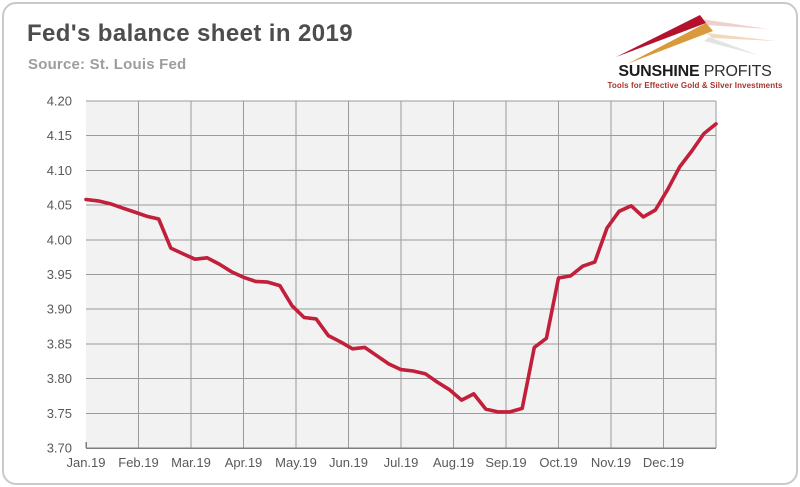 The width and height of the screenshot is (800, 487). Describe the element at coordinates (453, 462) in the screenshot. I see `svg-text: Aug.19` at that location.